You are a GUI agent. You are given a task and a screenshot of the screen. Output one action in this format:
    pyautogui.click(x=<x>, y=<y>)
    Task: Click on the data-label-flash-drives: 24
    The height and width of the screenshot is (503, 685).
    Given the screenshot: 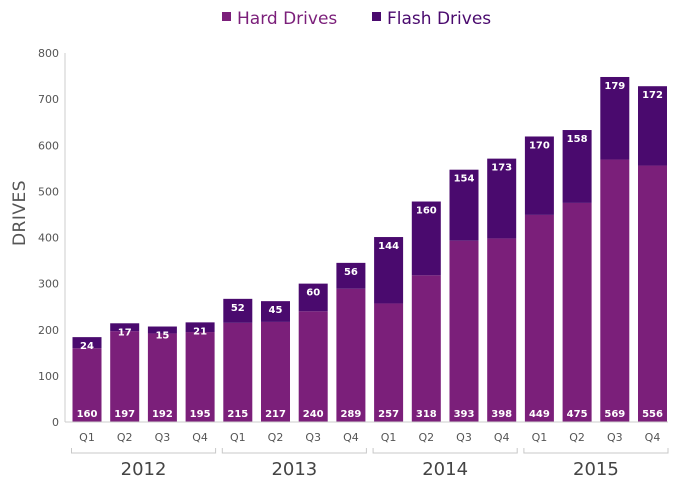 What is the action you would take?
    pyautogui.click(x=87, y=346)
    